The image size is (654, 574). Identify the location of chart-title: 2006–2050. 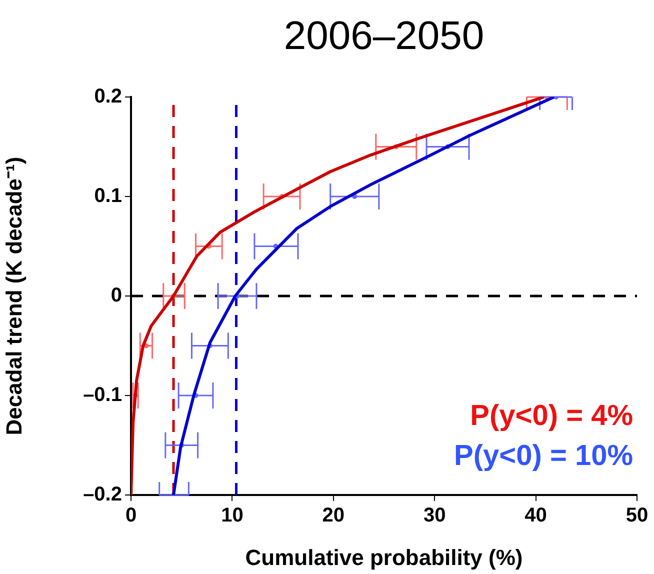
(384, 36).